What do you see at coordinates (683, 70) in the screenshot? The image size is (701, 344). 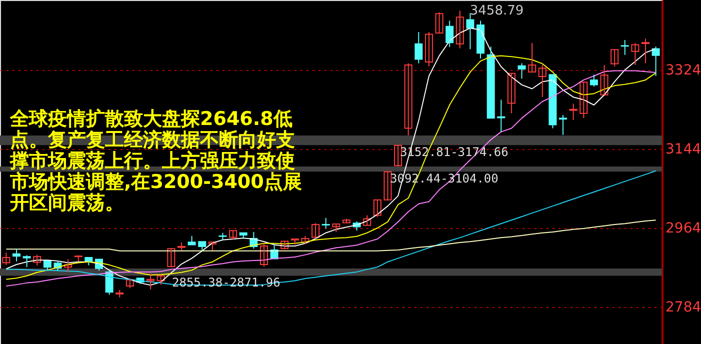 I see `y-tick-label: 3324` at bounding box center [683, 70].